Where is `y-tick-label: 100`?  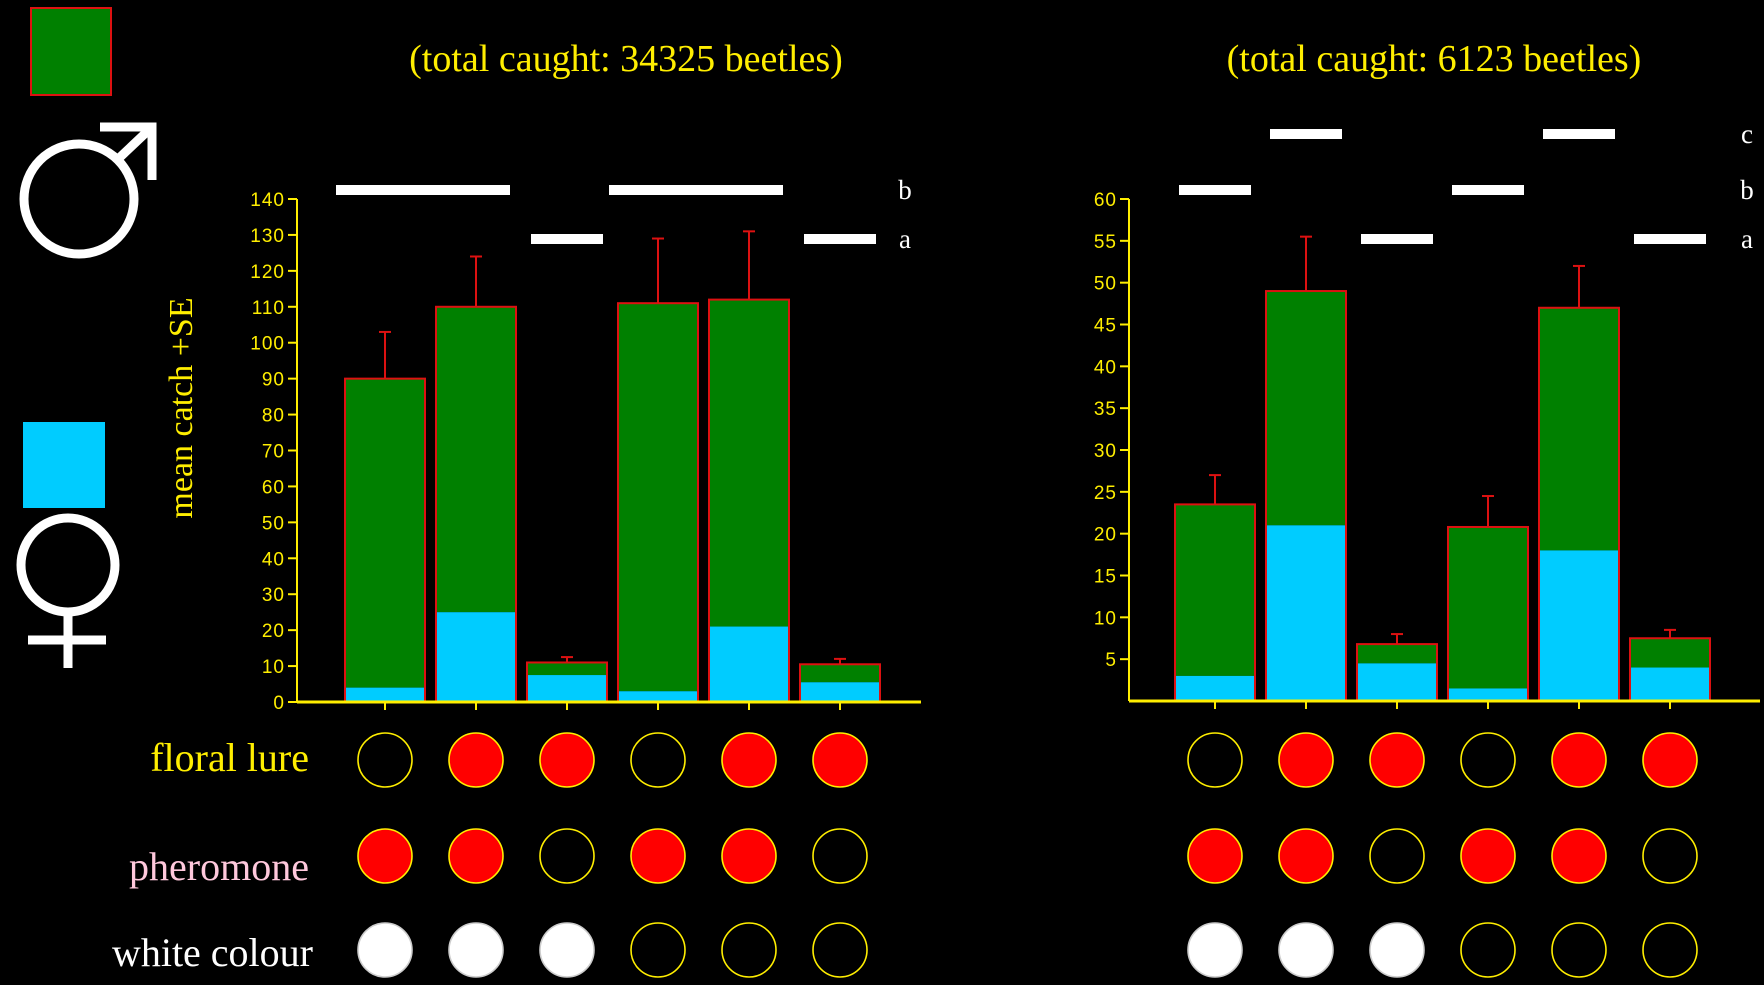
y-tick-label: 100 is located at coordinates (267, 344).